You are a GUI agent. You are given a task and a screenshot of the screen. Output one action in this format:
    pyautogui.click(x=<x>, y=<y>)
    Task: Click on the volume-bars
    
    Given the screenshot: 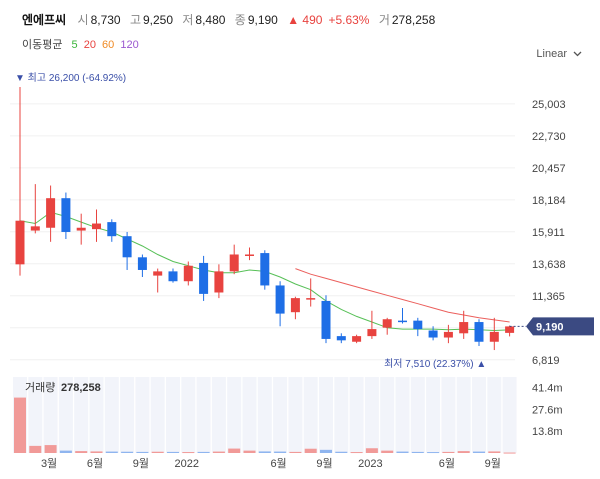 What is the action you would take?
    pyautogui.click(x=265, y=425)
    